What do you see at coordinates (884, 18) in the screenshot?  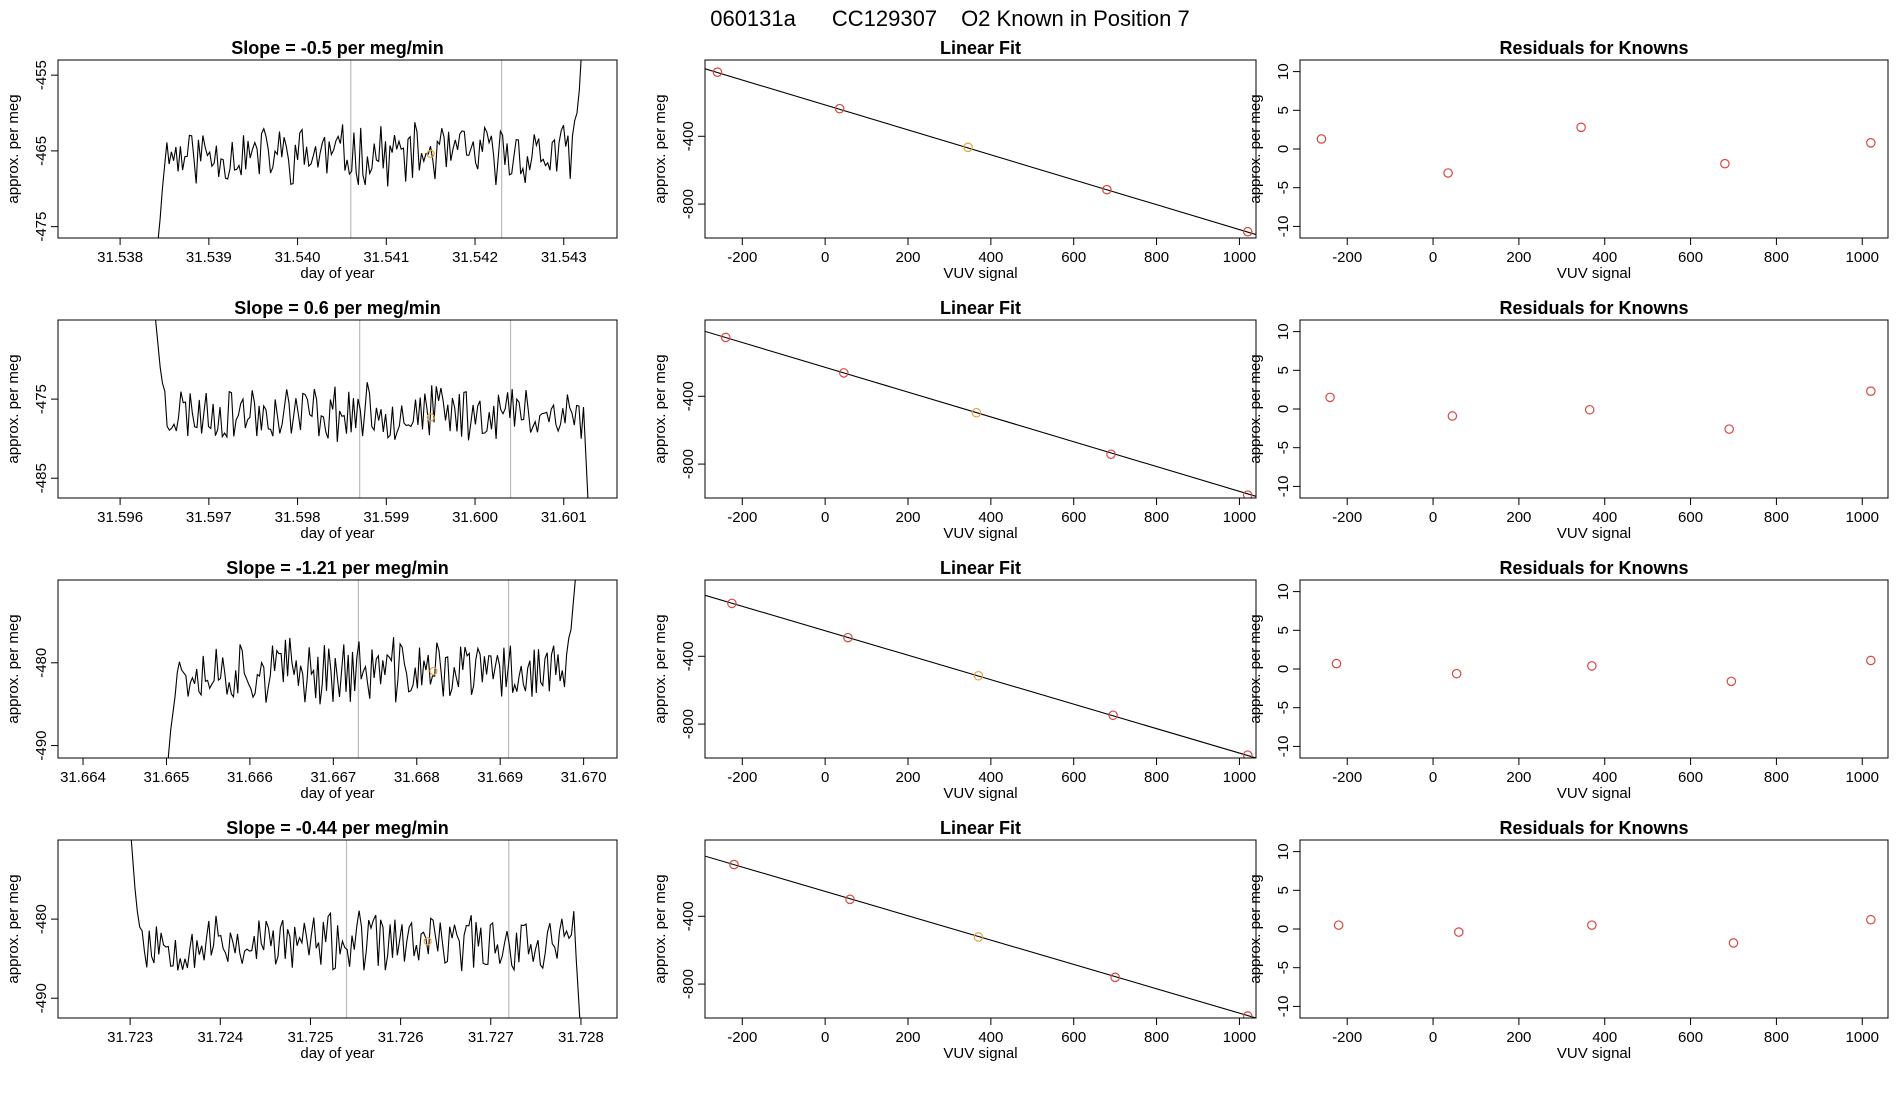 I see `cylinder-id: CC129307` at bounding box center [884, 18].